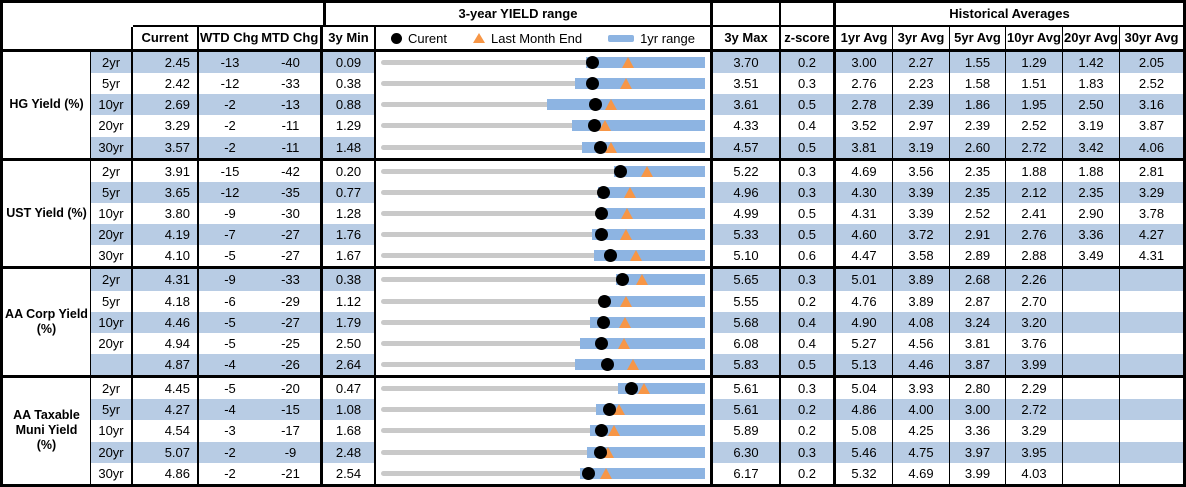 This screenshot has height=487, width=1186. Describe the element at coordinates (808, 322) in the screenshot. I see `zscore-cell: 0.4` at that location.